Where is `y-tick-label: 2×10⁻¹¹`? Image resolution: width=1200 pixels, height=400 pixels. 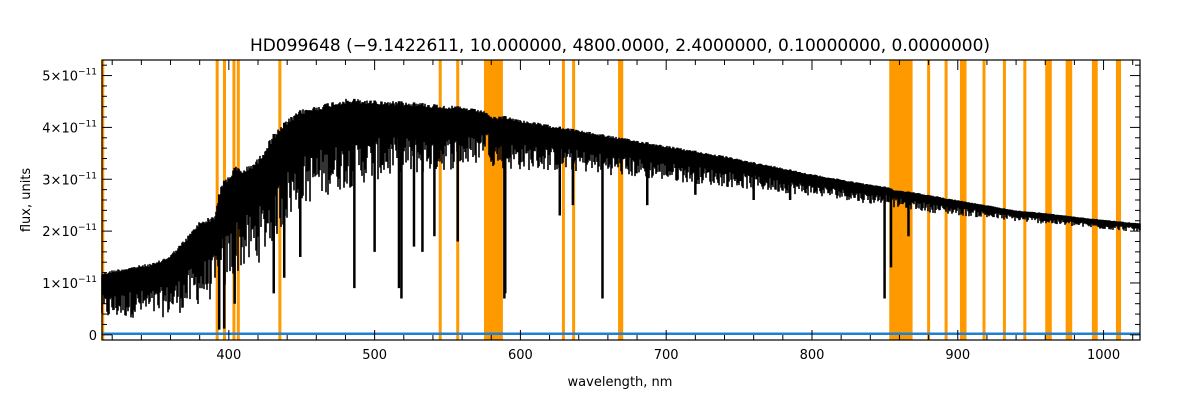
y-tick-label: 2×10⁻¹¹ is located at coordinates (69, 231).